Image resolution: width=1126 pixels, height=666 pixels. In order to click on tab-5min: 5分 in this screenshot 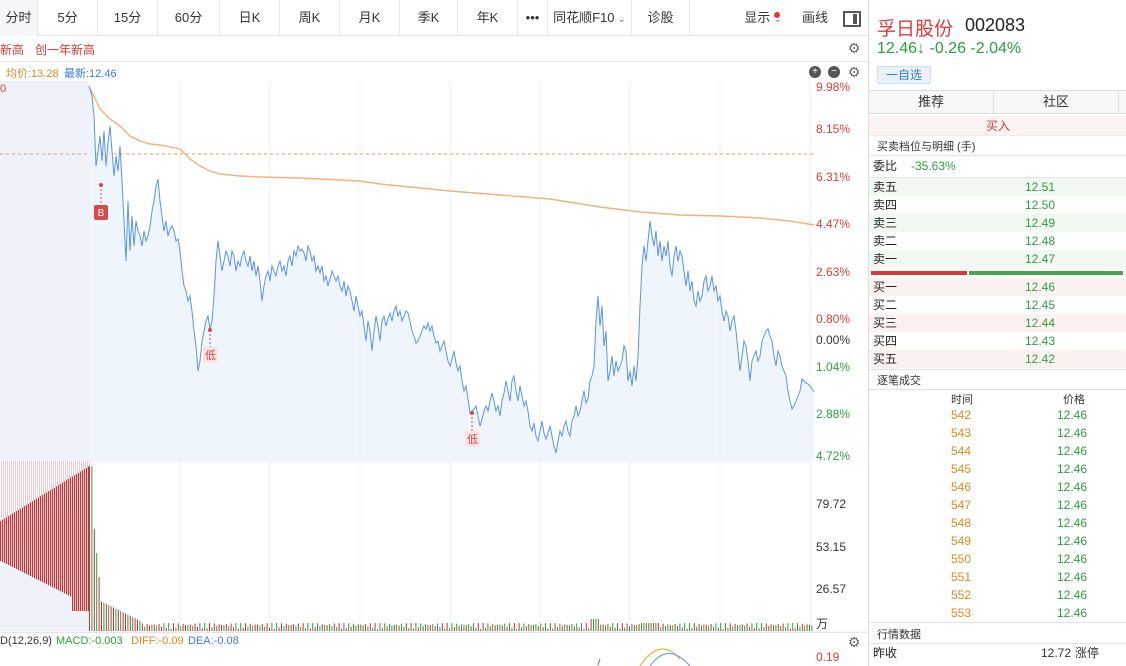, I will do `click(68, 18)`.